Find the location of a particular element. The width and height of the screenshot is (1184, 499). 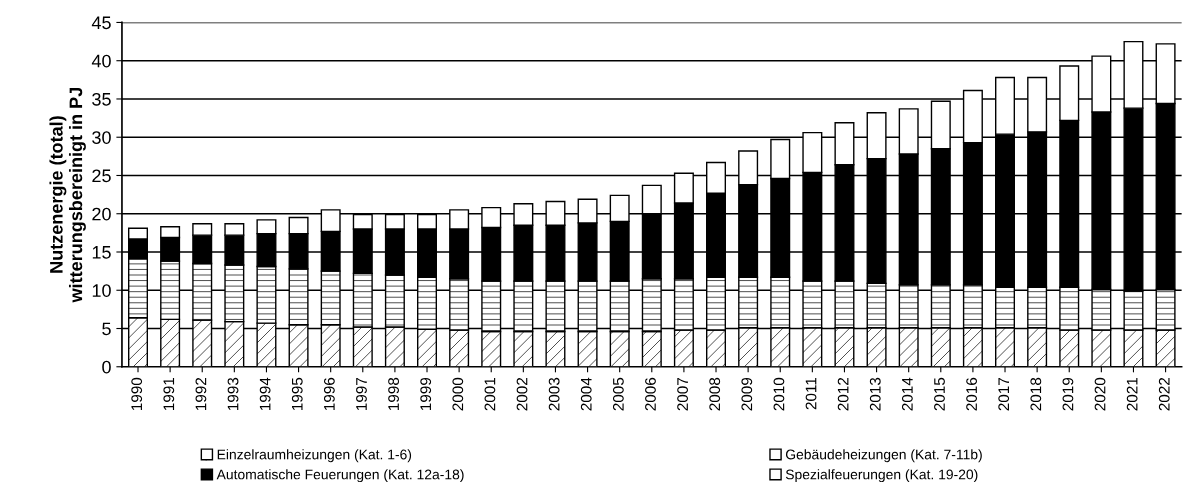

x-tick-label: 2022 is located at coordinates (1164, 394).